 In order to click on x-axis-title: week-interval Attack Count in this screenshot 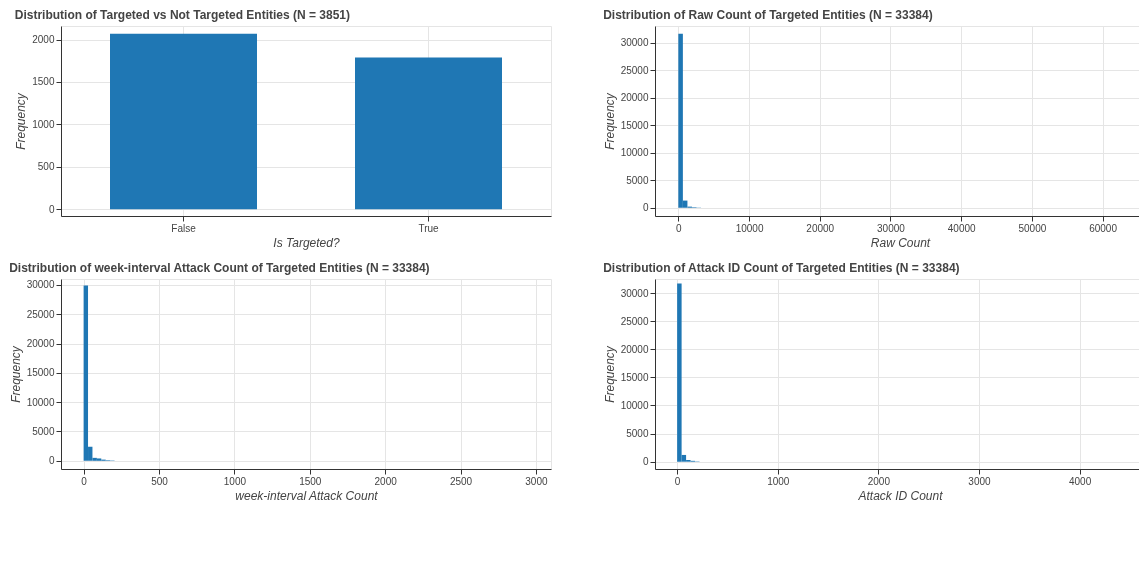, I will do `click(307, 495)`.